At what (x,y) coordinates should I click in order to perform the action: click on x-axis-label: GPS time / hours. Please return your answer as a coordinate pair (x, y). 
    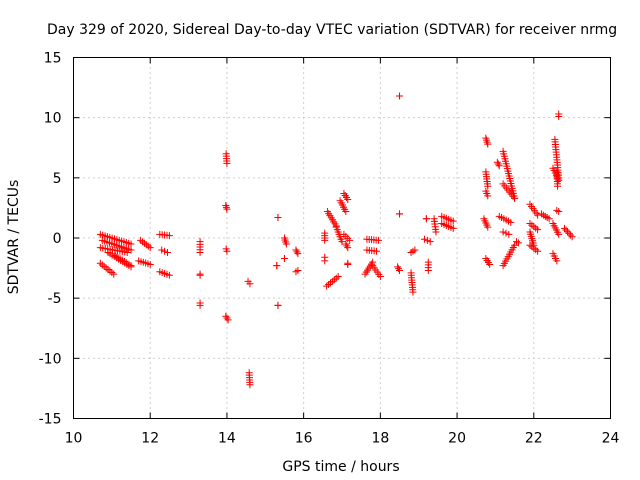
    Looking at the image, I should click on (340, 467).